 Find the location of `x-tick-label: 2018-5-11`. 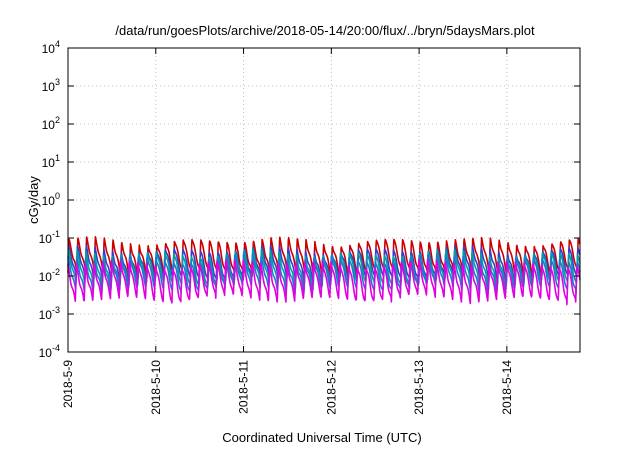

x-tick-label: 2018-5-11 is located at coordinates (244, 387).